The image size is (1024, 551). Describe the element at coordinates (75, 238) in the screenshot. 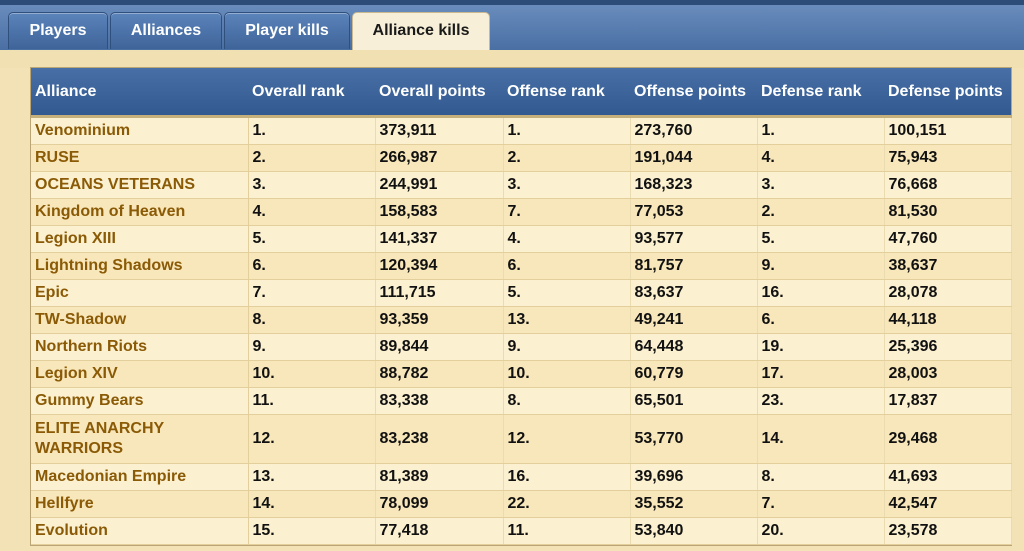

I see `alliance-link: Legion XIII` at that location.